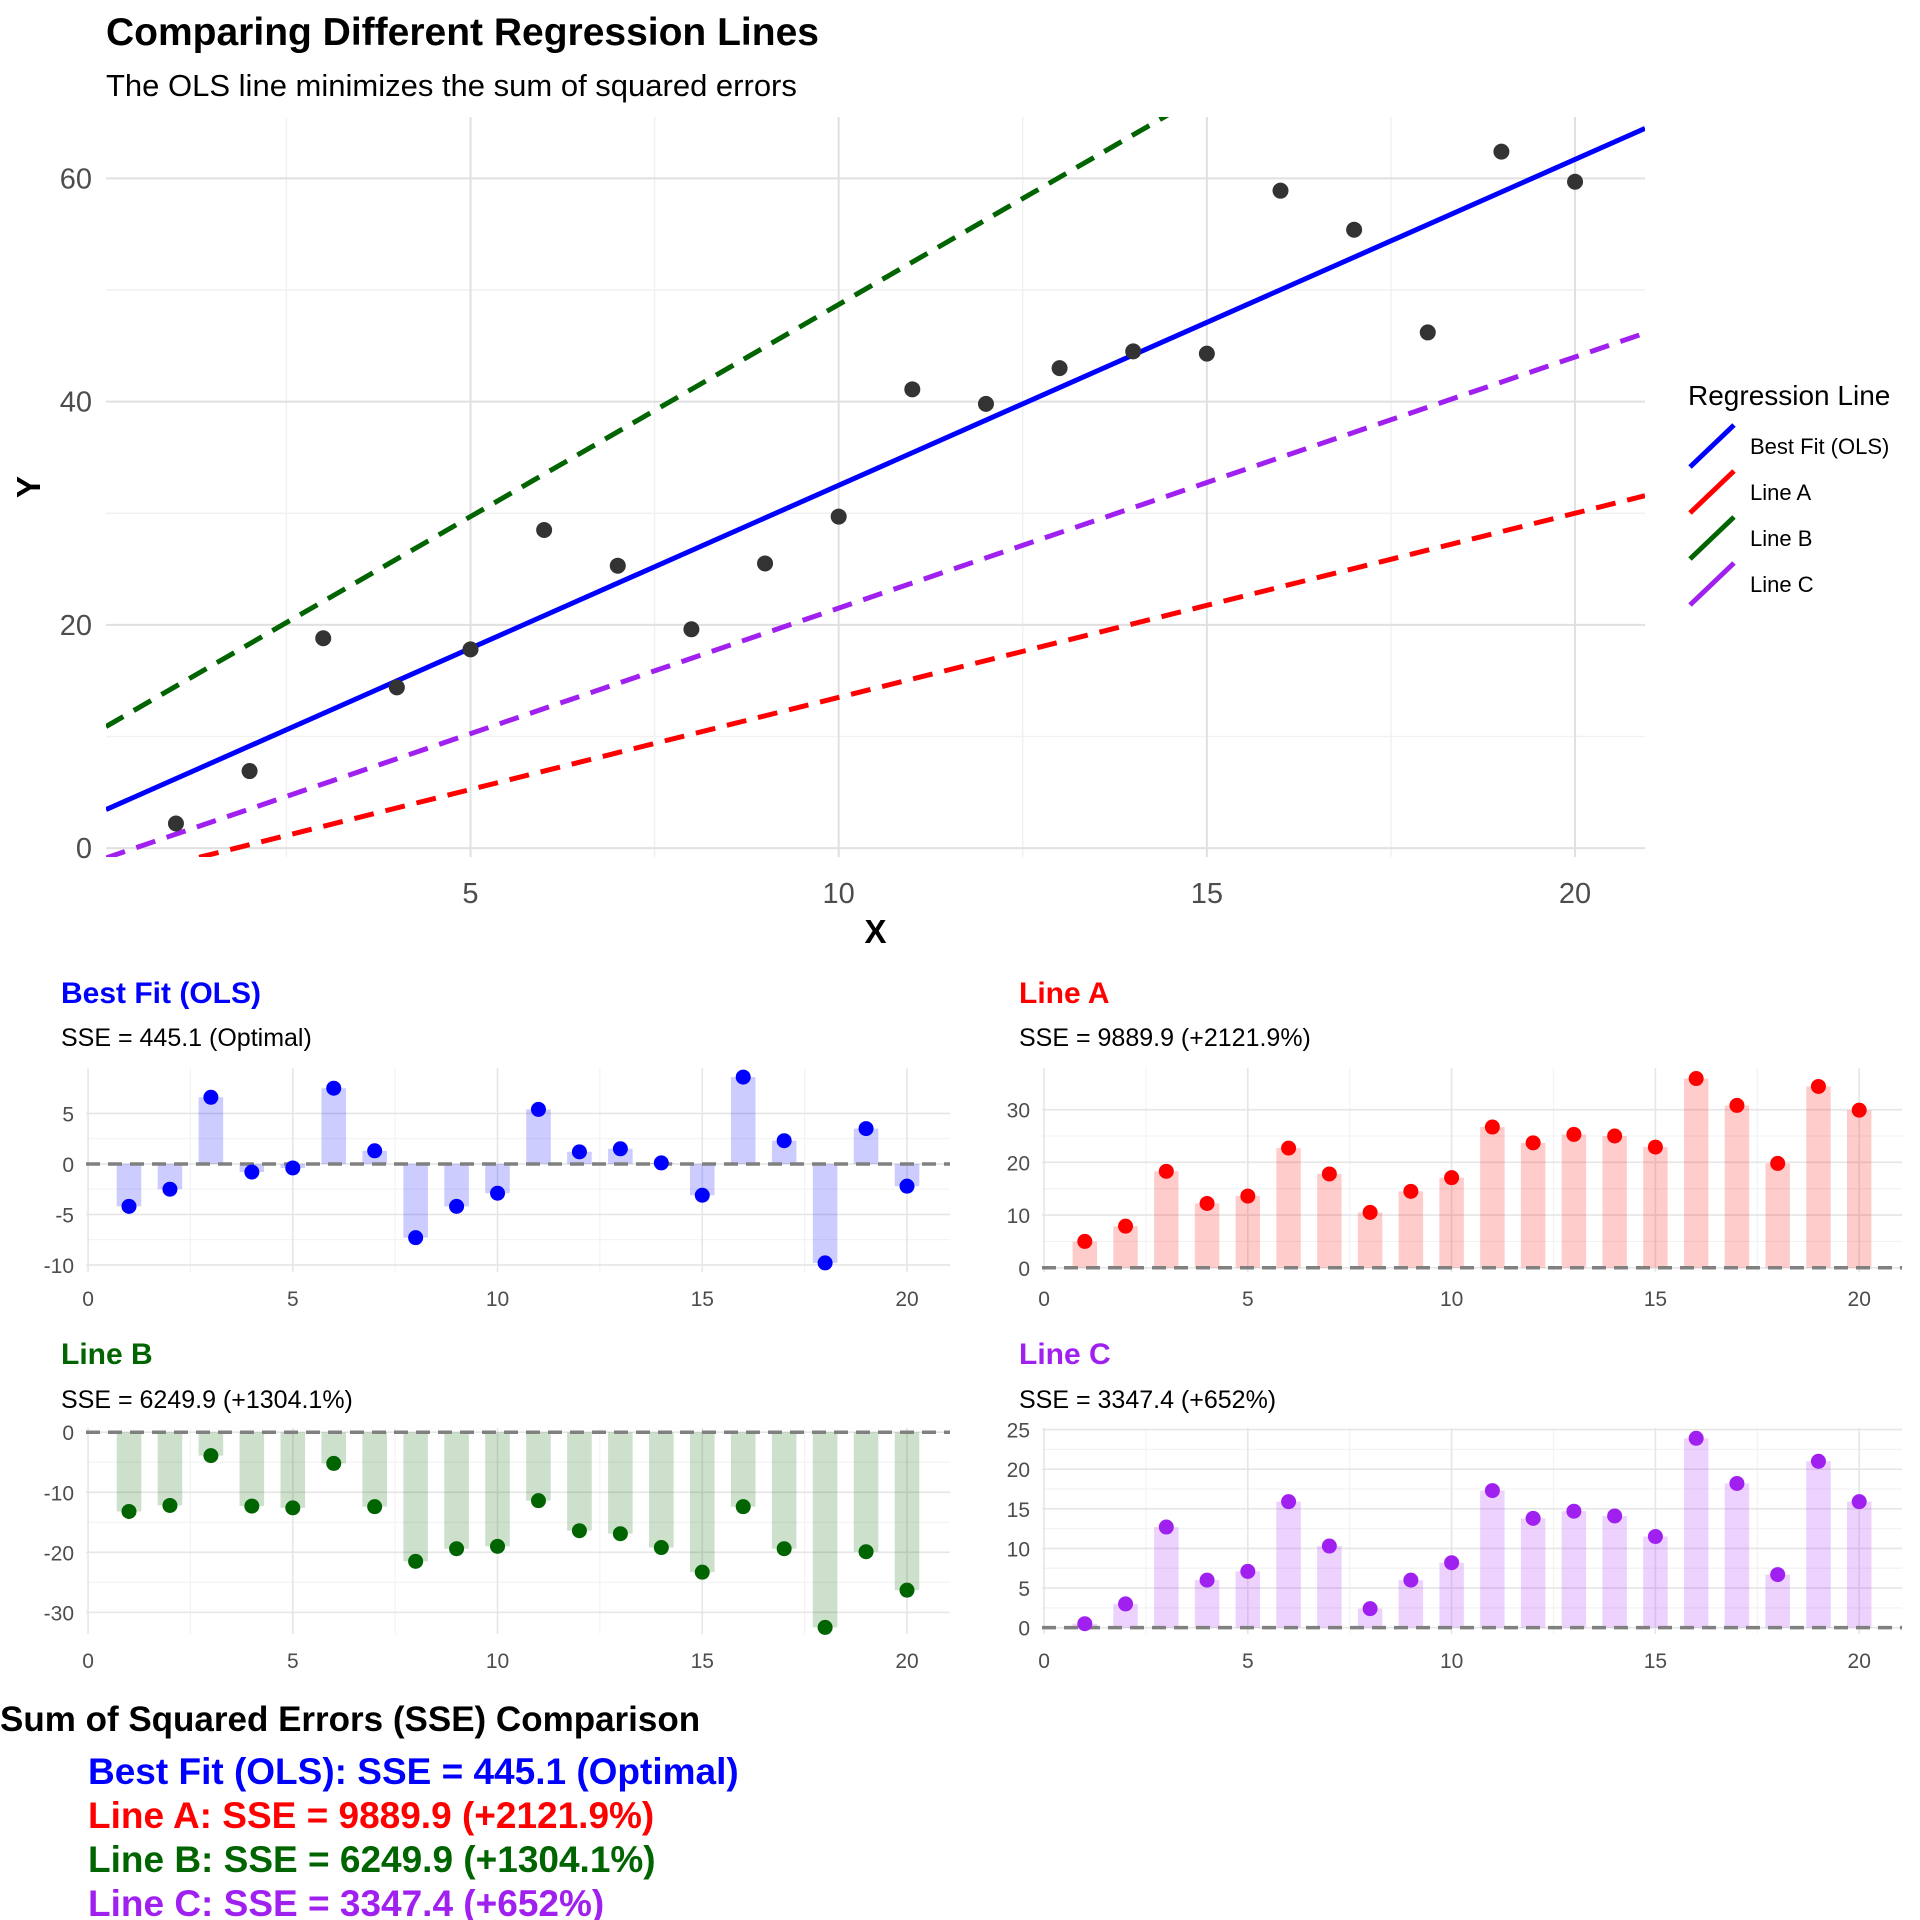 The height and width of the screenshot is (1920, 1920). I want to click on legend-label: Line A, so click(1780, 492).